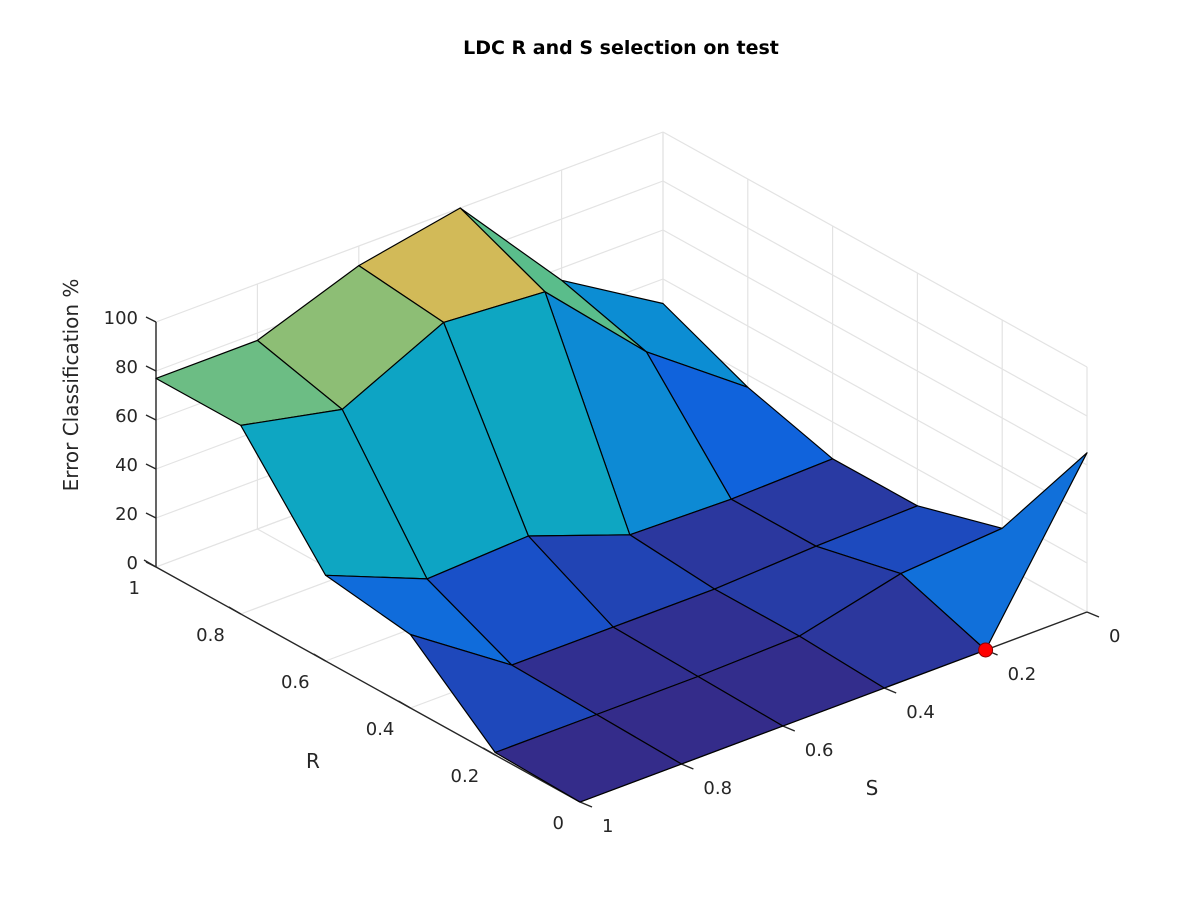 The height and width of the screenshot is (900, 1200). Describe the element at coordinates (121, 318) in the screenshot. I see `z-tick-label: 100` at that location.